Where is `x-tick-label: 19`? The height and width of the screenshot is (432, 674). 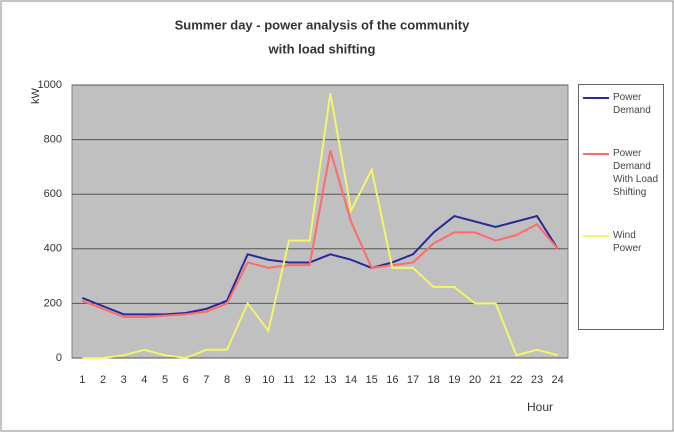
x-tick-label: 19 is located at coordinates (454, 380).